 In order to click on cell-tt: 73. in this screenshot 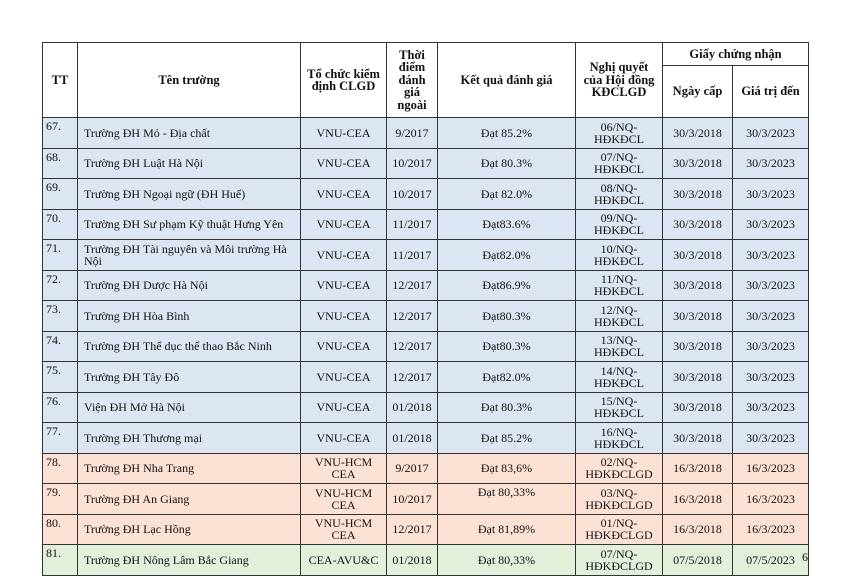, I will do `click(60, 316)`.